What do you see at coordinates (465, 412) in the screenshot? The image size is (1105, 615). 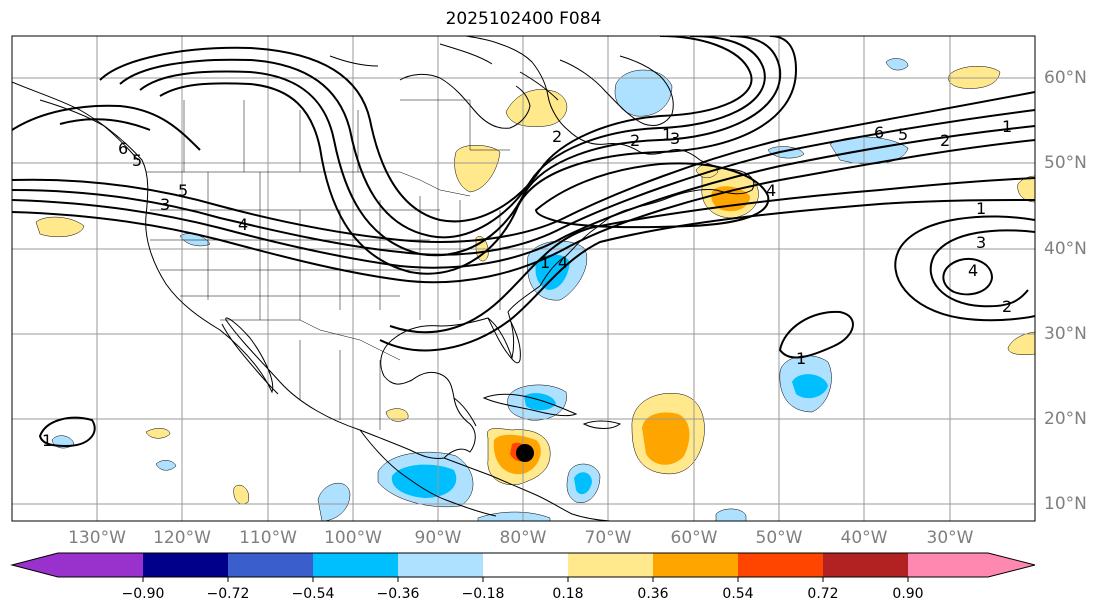 I see `yucatan` at bounding box center [465, 412].